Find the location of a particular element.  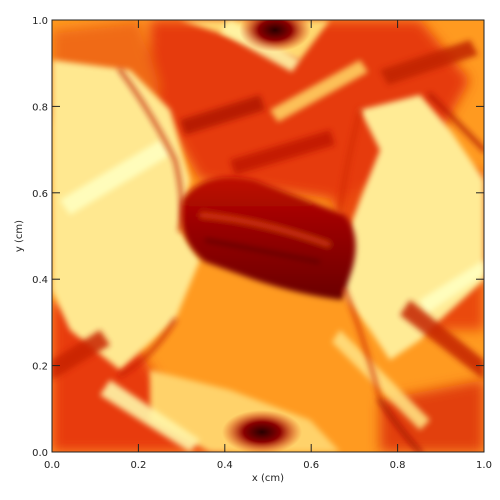

x-axis-title: x (cm) is located at coordinates (268, 478).